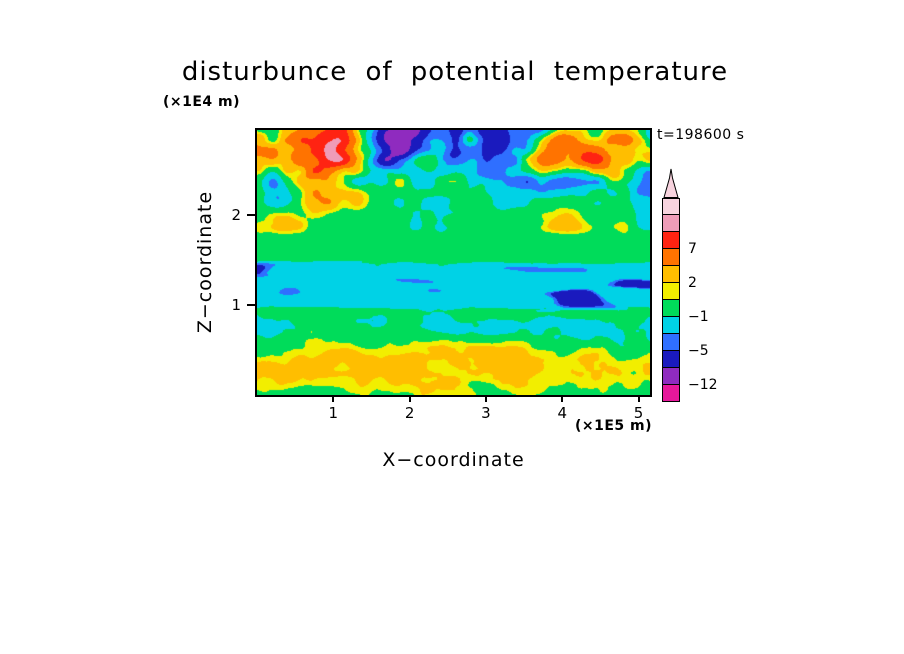  I want to click on x-axis-tick-label: 4, so click(562, 413).